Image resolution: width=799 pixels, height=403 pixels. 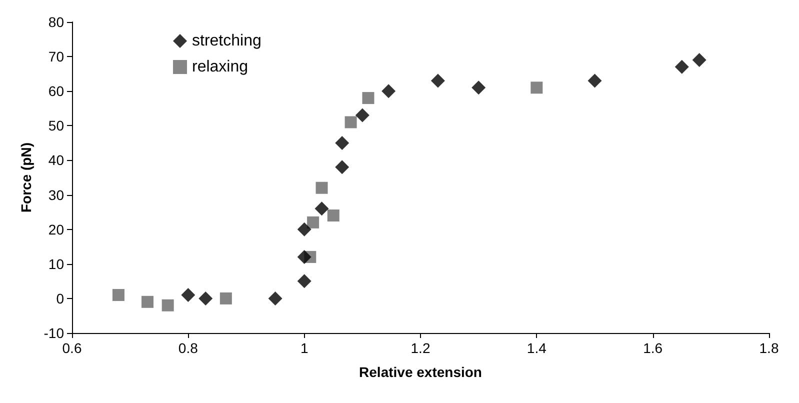 I want to click on y-tick-label: -10, so click(x=54, y=333).